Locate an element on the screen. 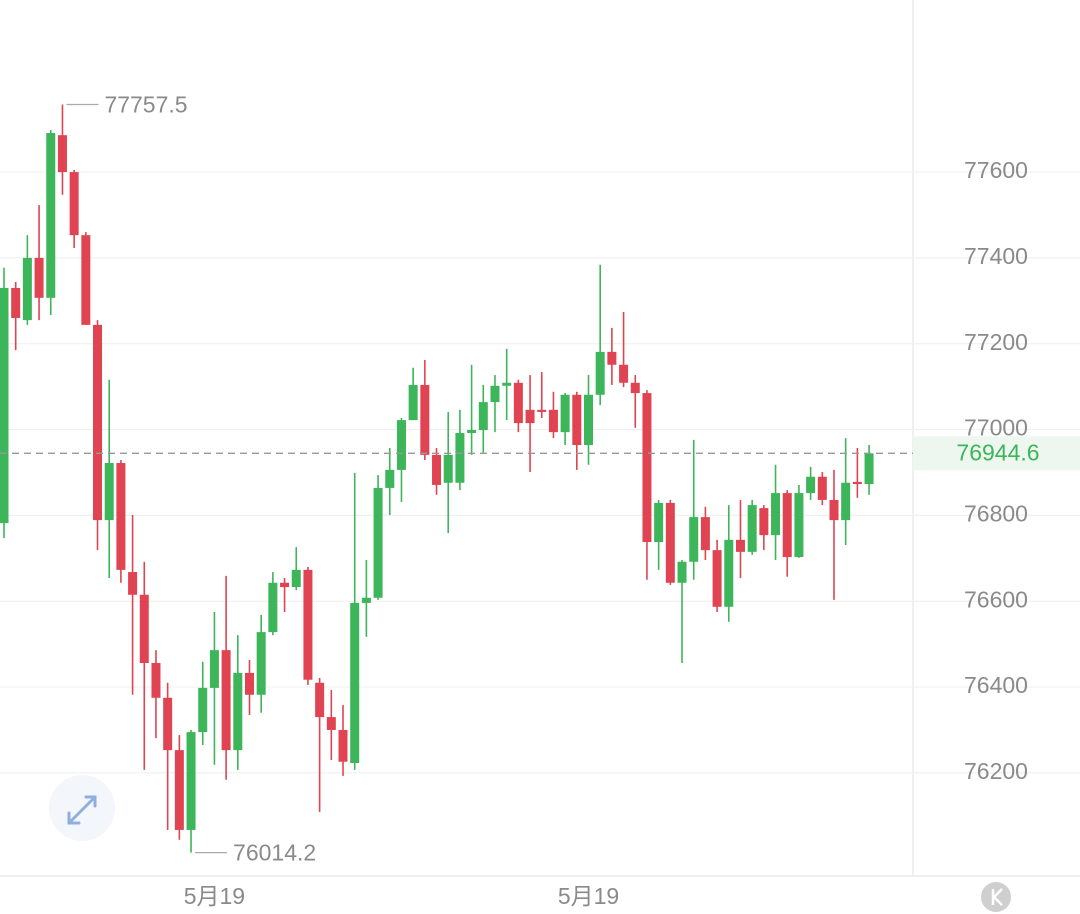 The image size is (1080, 914). y-tick-label: 76400 is located at coordinates (996, 685).